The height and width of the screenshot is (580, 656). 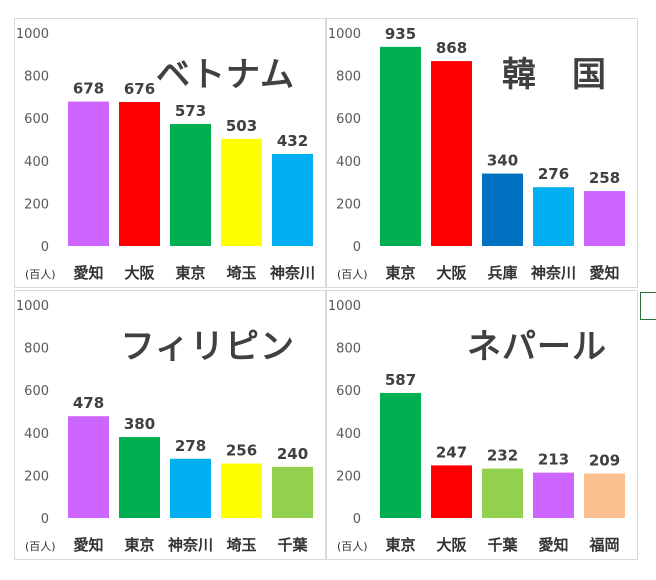 I want to click on data-label: 278, so click(x=190, y=446).